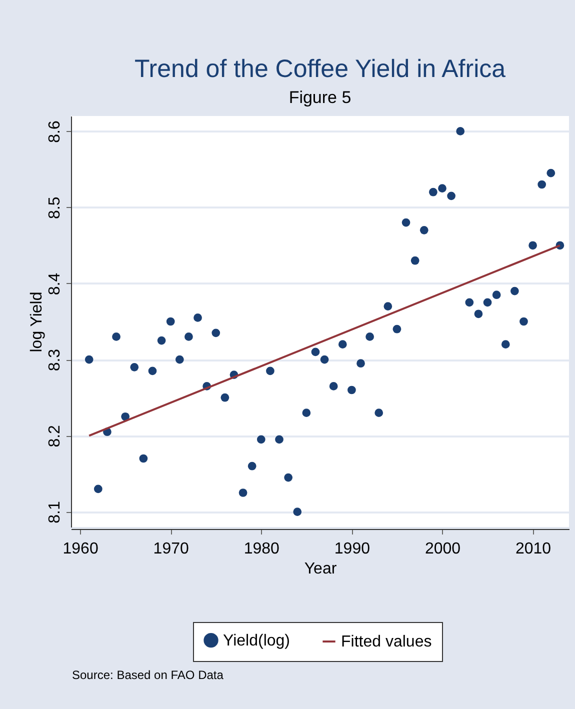 The height and width of the screenshot is (709, 575). I want to click on x-tick-label: 1970, so click(171, 549).